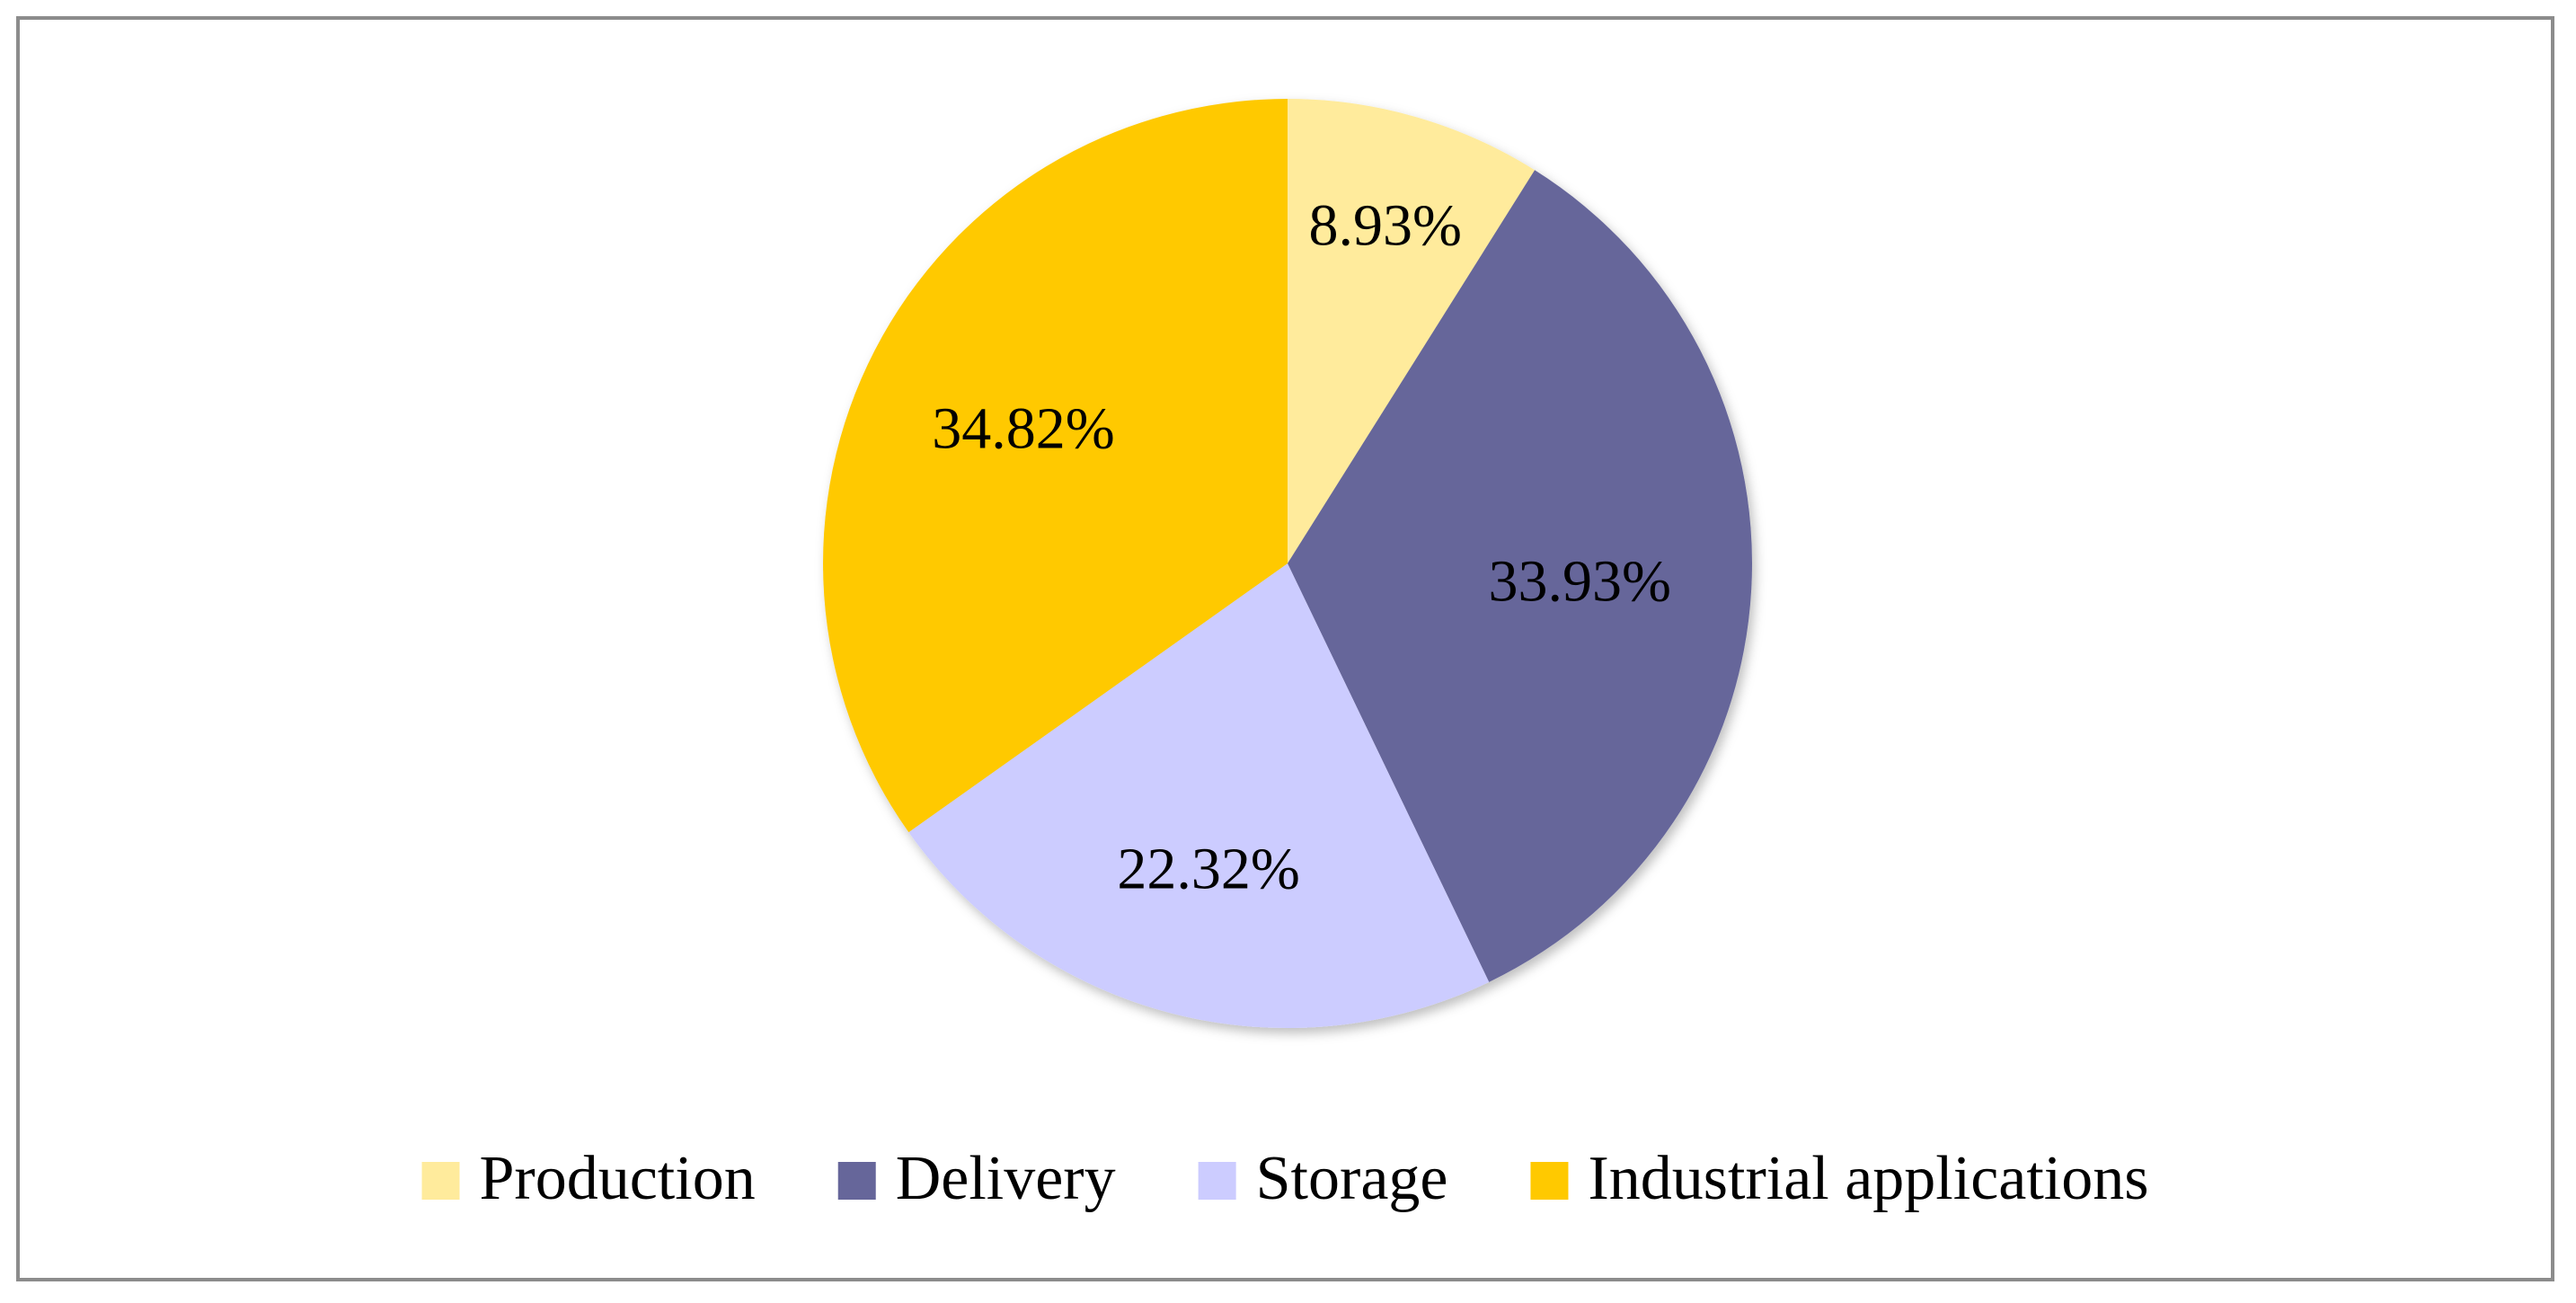 The width and height of the screenshot is (2576, 1303). I want to click on legend-swatch-industrial-applications, so click(1549, 1181).